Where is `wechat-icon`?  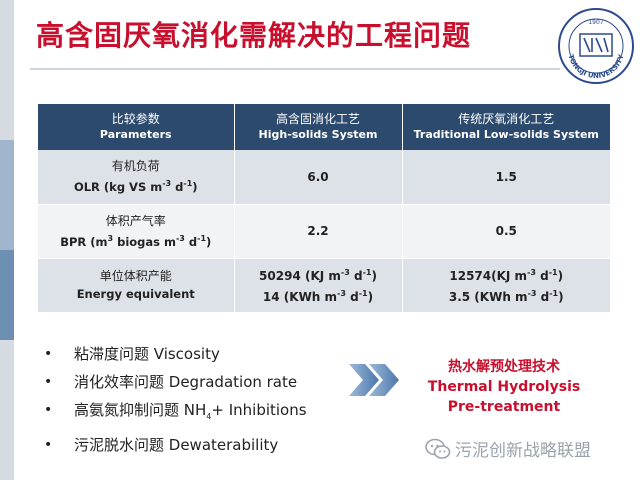
wechat-icon is located at coordinates (438, 448).